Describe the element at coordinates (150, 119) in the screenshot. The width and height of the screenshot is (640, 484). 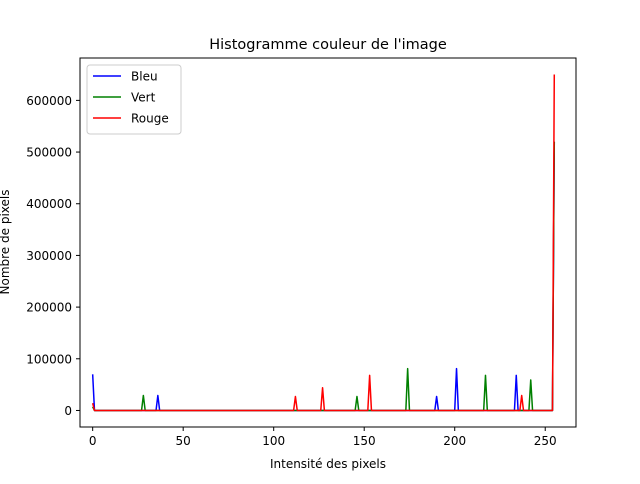
I see `legend-label: Rouge` at that location.